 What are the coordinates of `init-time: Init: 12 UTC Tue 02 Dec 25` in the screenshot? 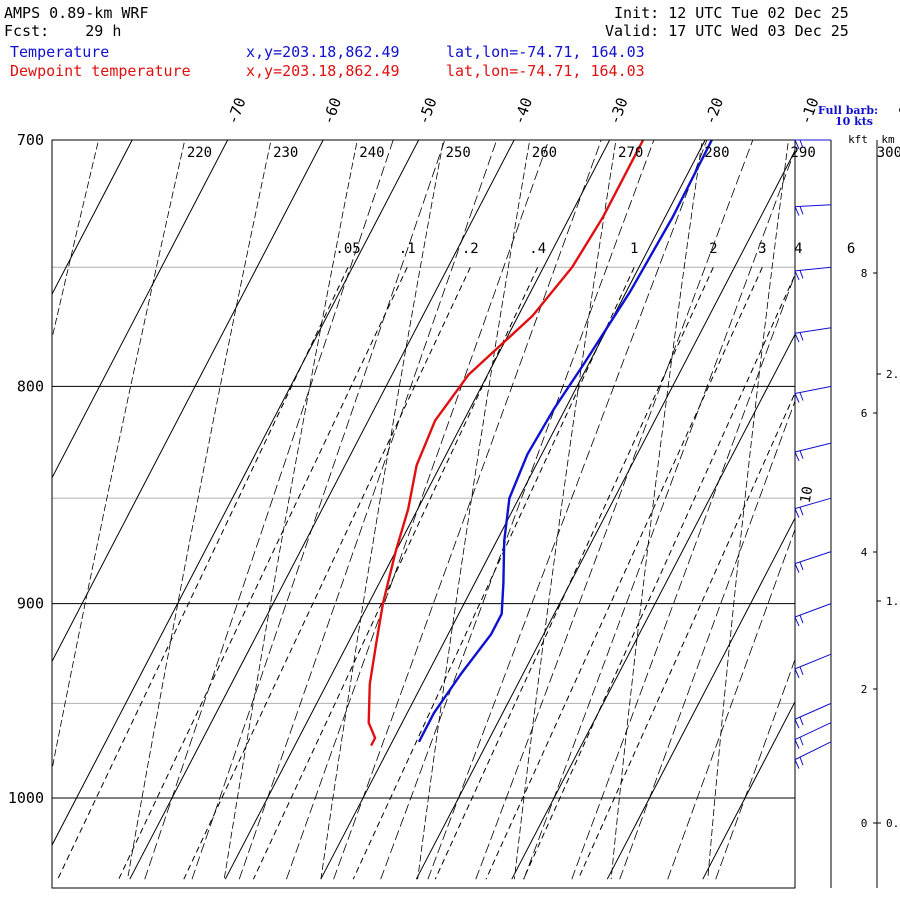 It's located at (731, 13).